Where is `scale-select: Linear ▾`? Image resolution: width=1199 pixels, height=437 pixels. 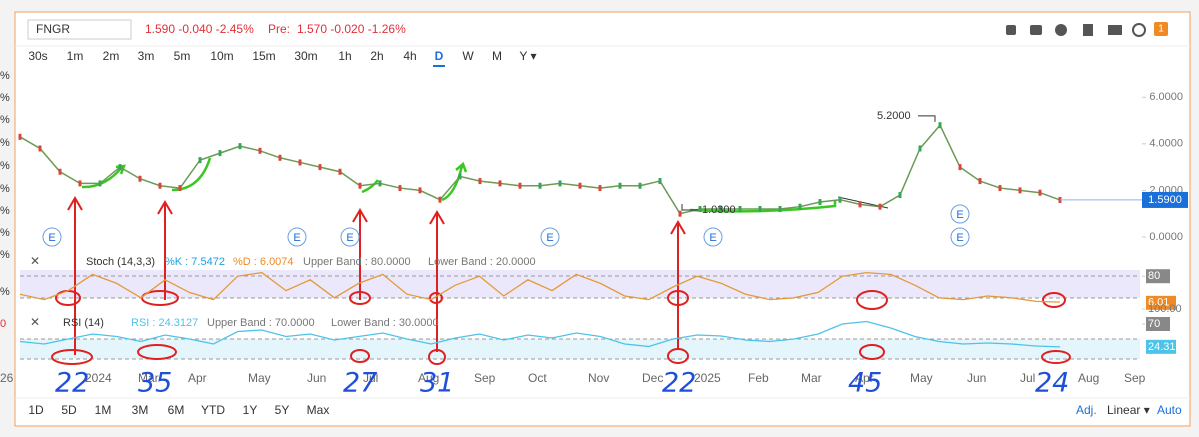 scale-select: Linear ▾ is located at coordinates (1128, 410).